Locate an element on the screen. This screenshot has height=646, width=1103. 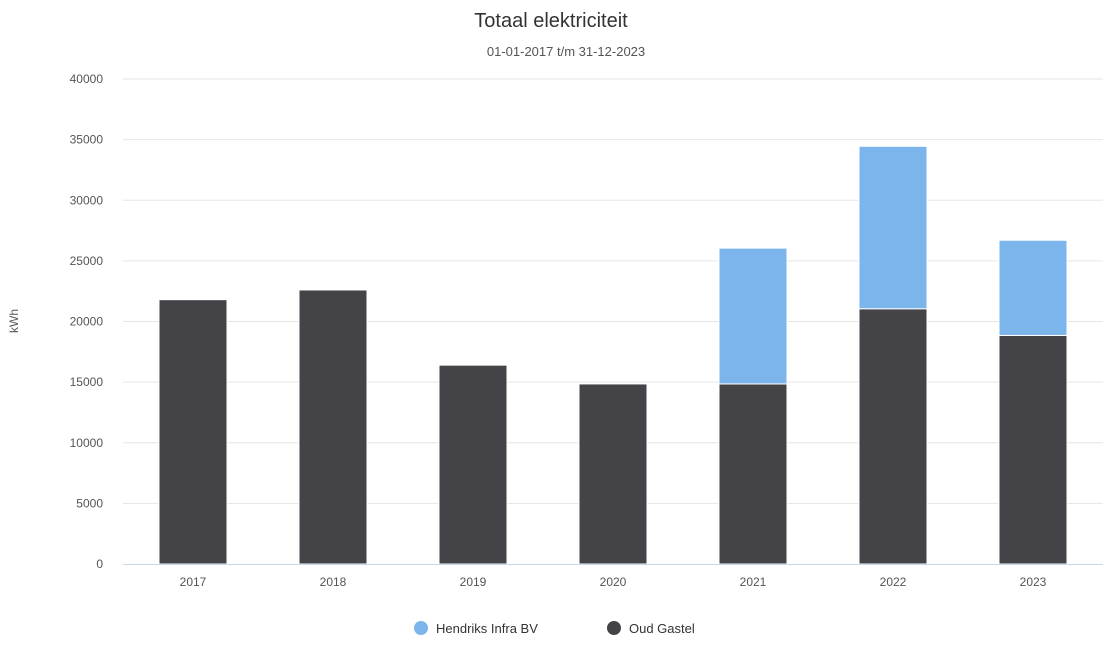
bar-oud-gastel-2017 is located at coordinates (193, 432).